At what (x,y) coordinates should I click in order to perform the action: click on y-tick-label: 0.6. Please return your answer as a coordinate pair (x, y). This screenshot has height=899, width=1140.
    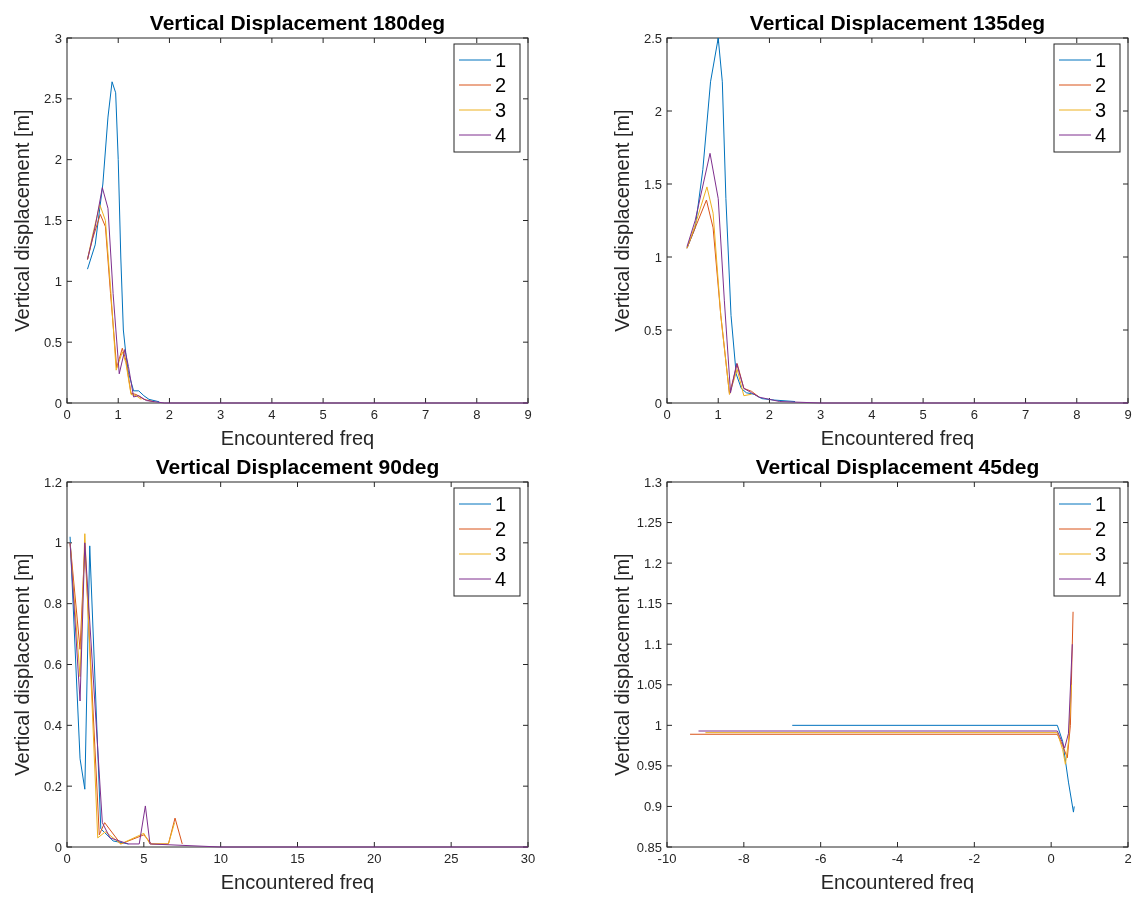
    Looking at the image, I should click on (52, 665).